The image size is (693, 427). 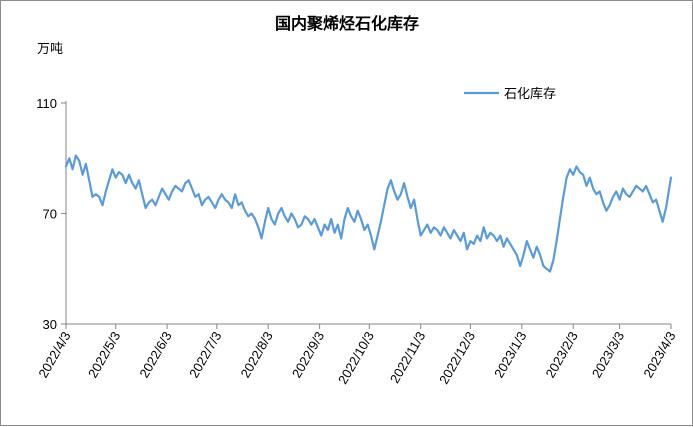 What do you see at coordinates (457, 358) in the screenshot?
I see `x-tick-label: 2022/12/3` at bounding box center [457, 358].